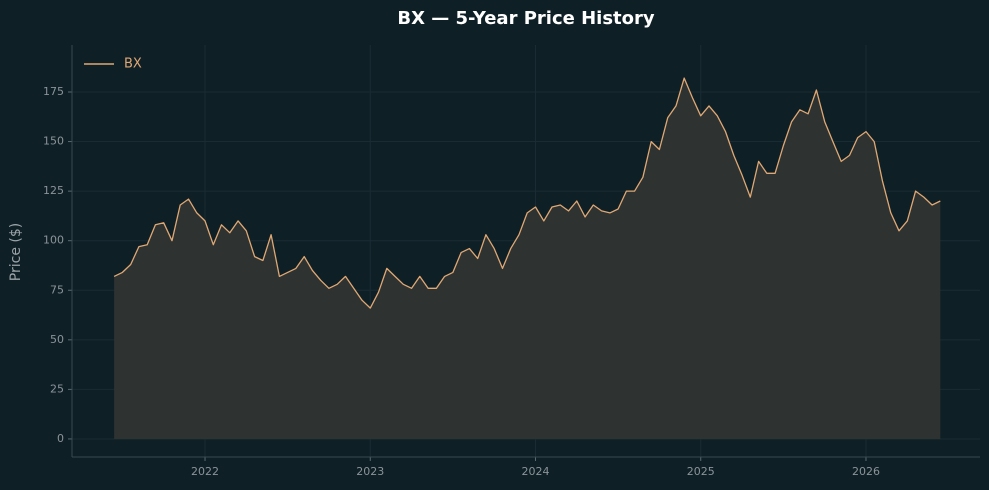 This screenshot has height=490, width=989. I want to click on y-tick-label: 125, so click(53, 190).